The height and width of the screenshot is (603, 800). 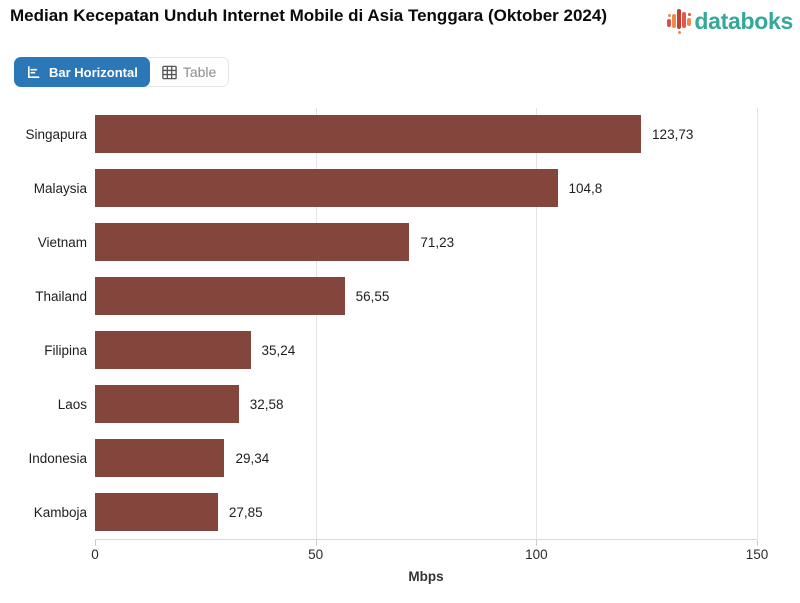 What do you see at coordinates (62, 242) in the screenshot?
I see `category-label: Vietnam` at bounding box center [62, 242].